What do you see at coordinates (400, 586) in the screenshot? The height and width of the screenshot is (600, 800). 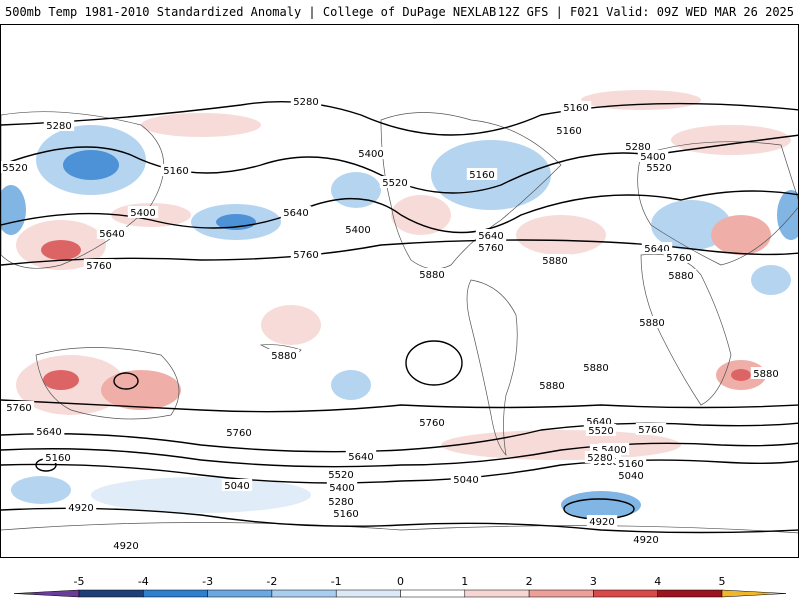 I see `colorbar: -5 -4 -3 -2 -1 0 1 2 3 4 5` at bounding box center [400, 586].